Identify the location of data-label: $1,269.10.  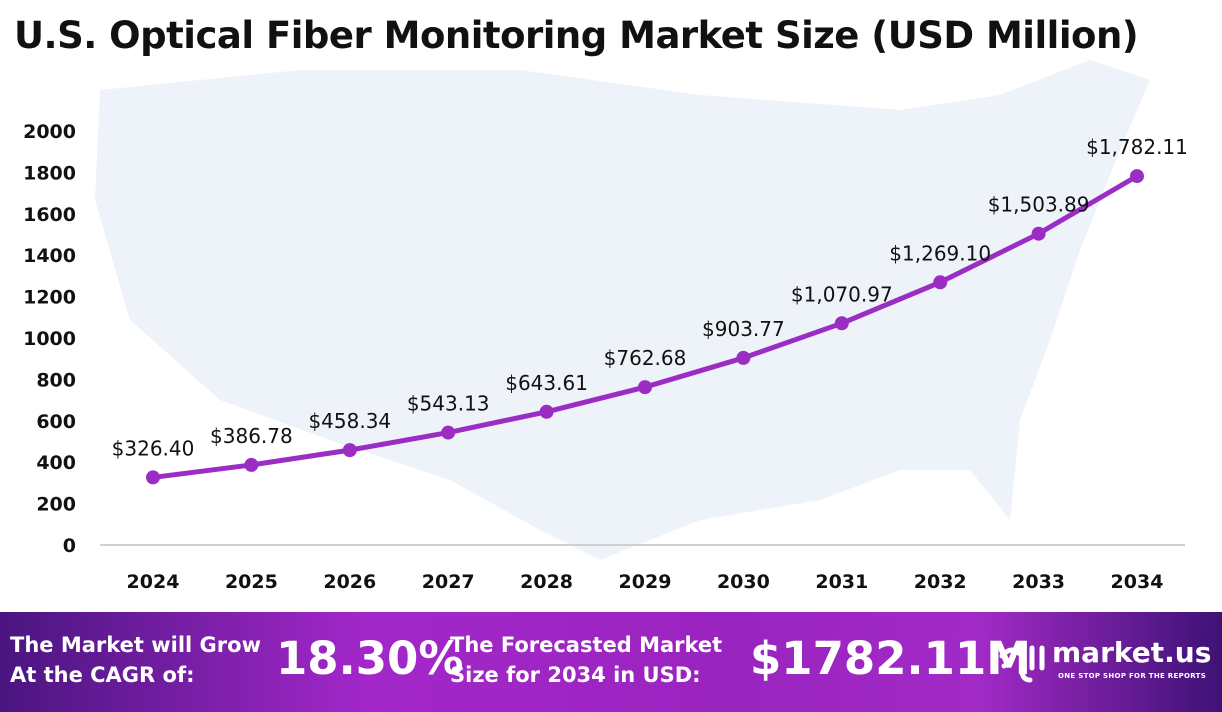
(940, 253).